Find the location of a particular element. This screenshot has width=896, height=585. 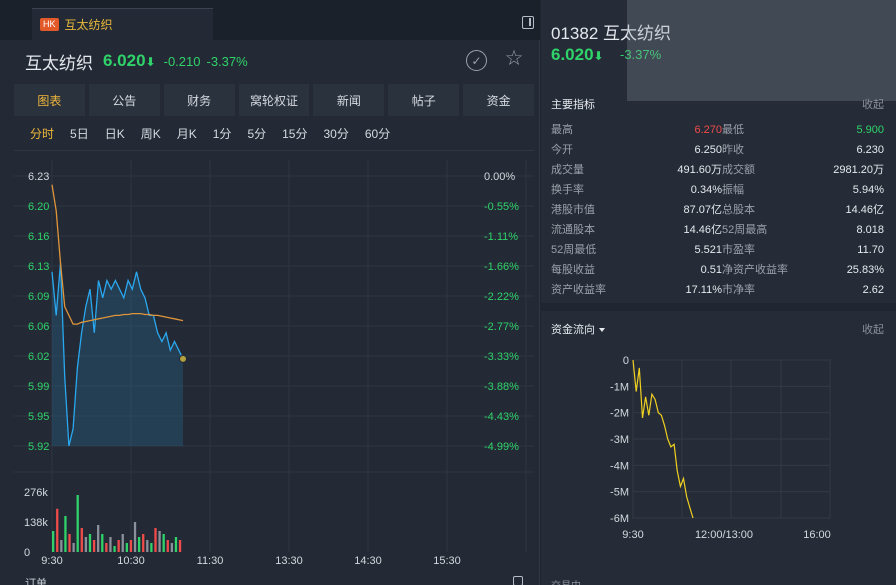

period-weekly-k: 周K is located at coordinates (150, 134).